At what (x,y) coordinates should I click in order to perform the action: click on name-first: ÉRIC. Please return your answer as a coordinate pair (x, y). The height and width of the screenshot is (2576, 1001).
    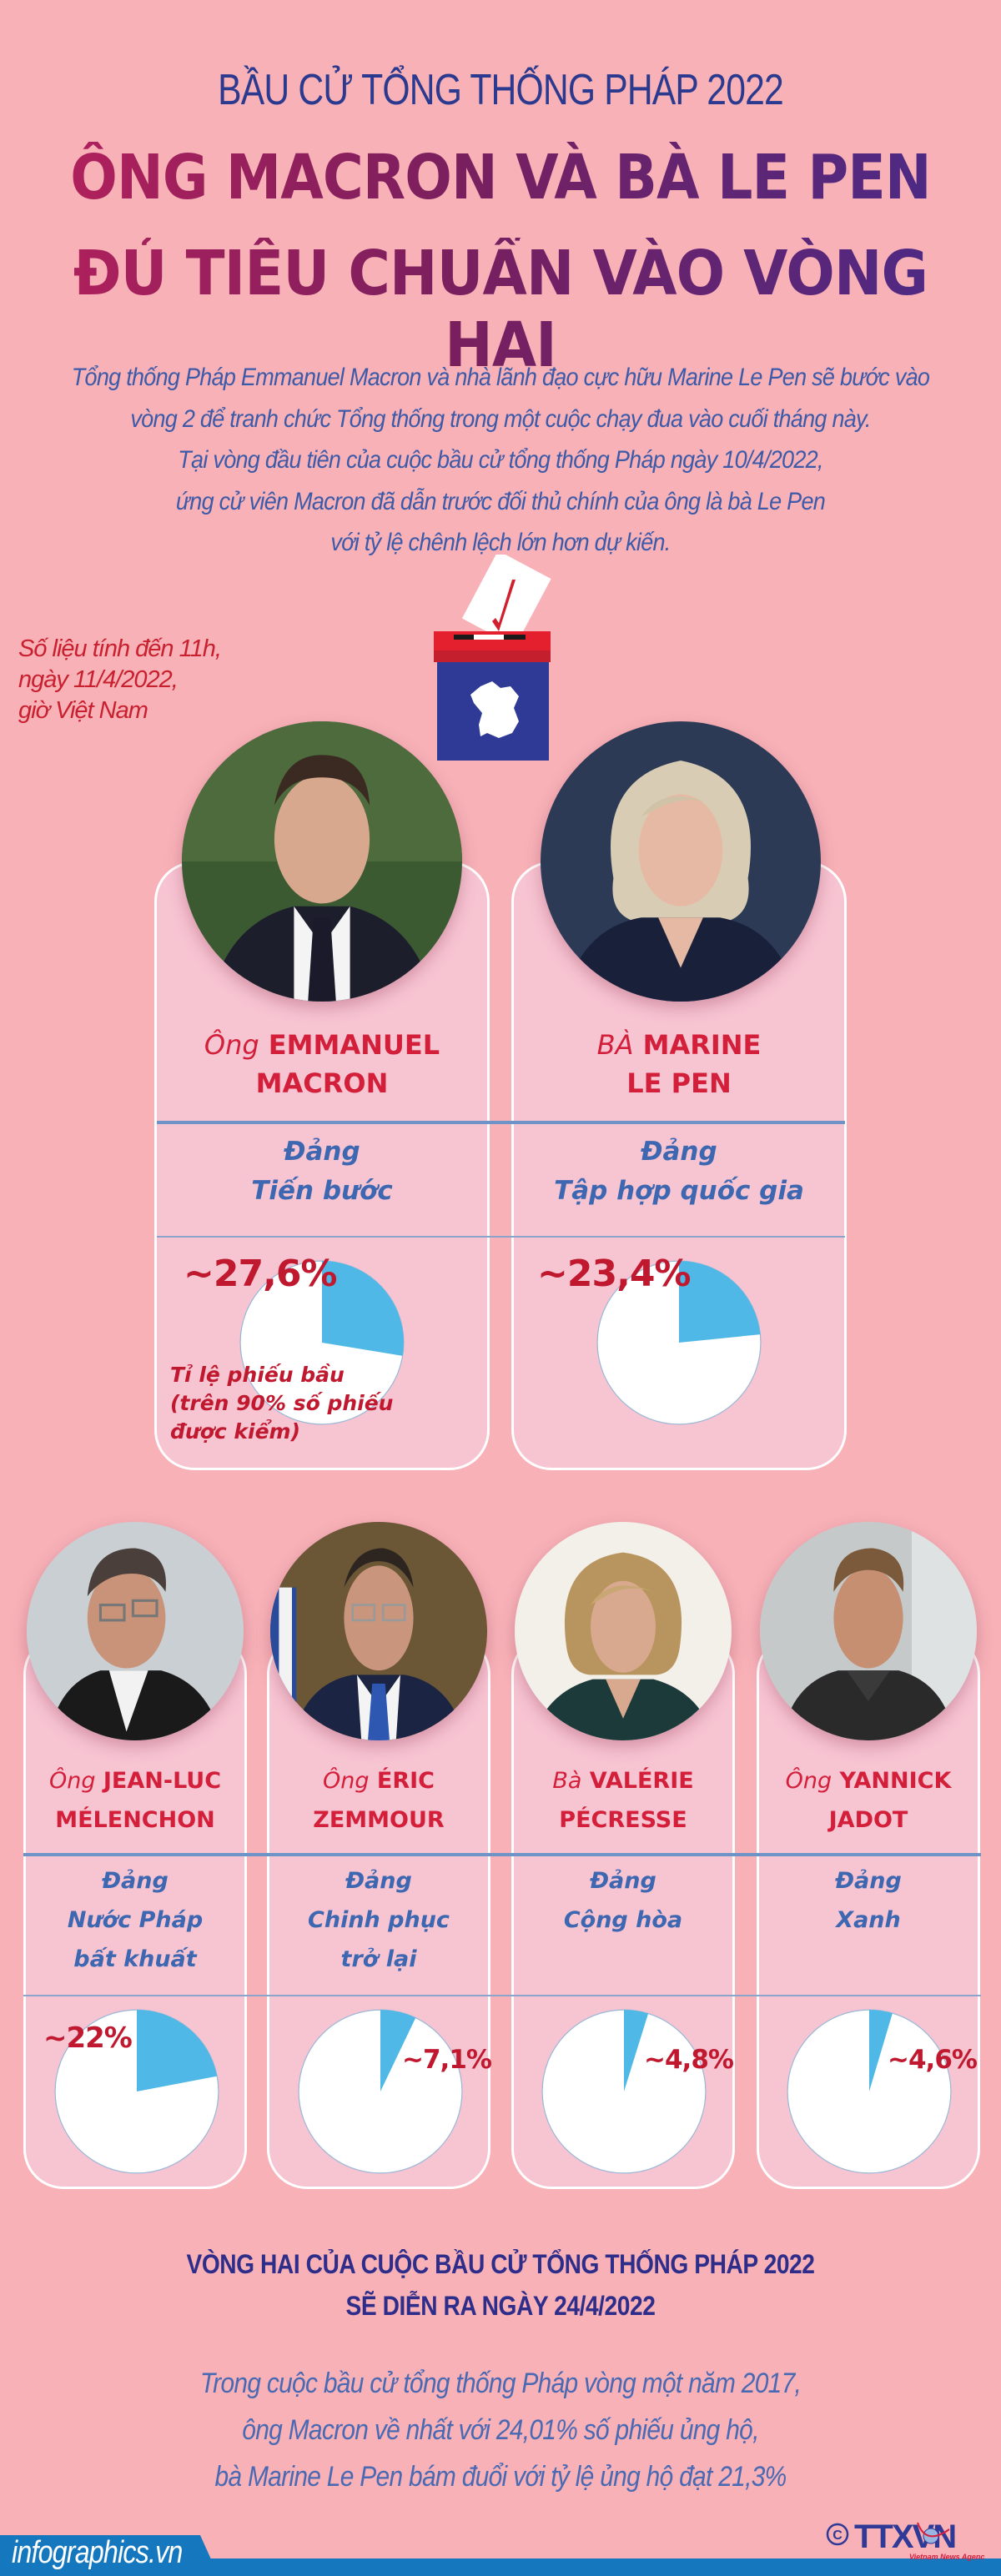
    Looking at the image, I should click on (405, 1781).